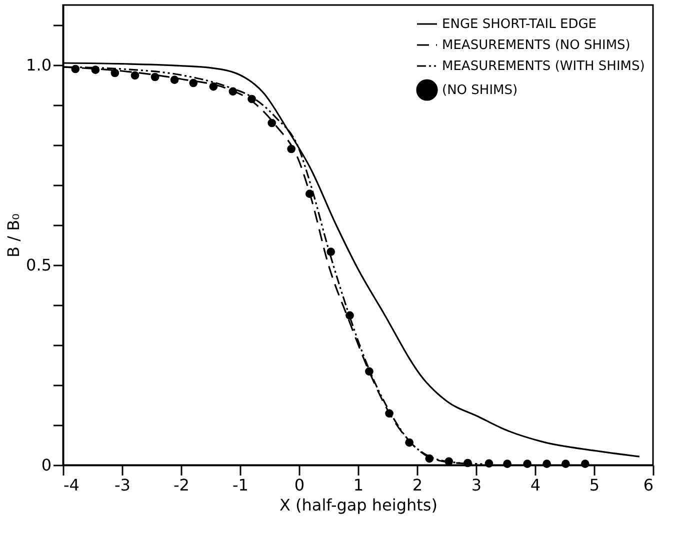 The image size is (682, 552). I want to click on x-tick-label: 3, so click(476, 485).